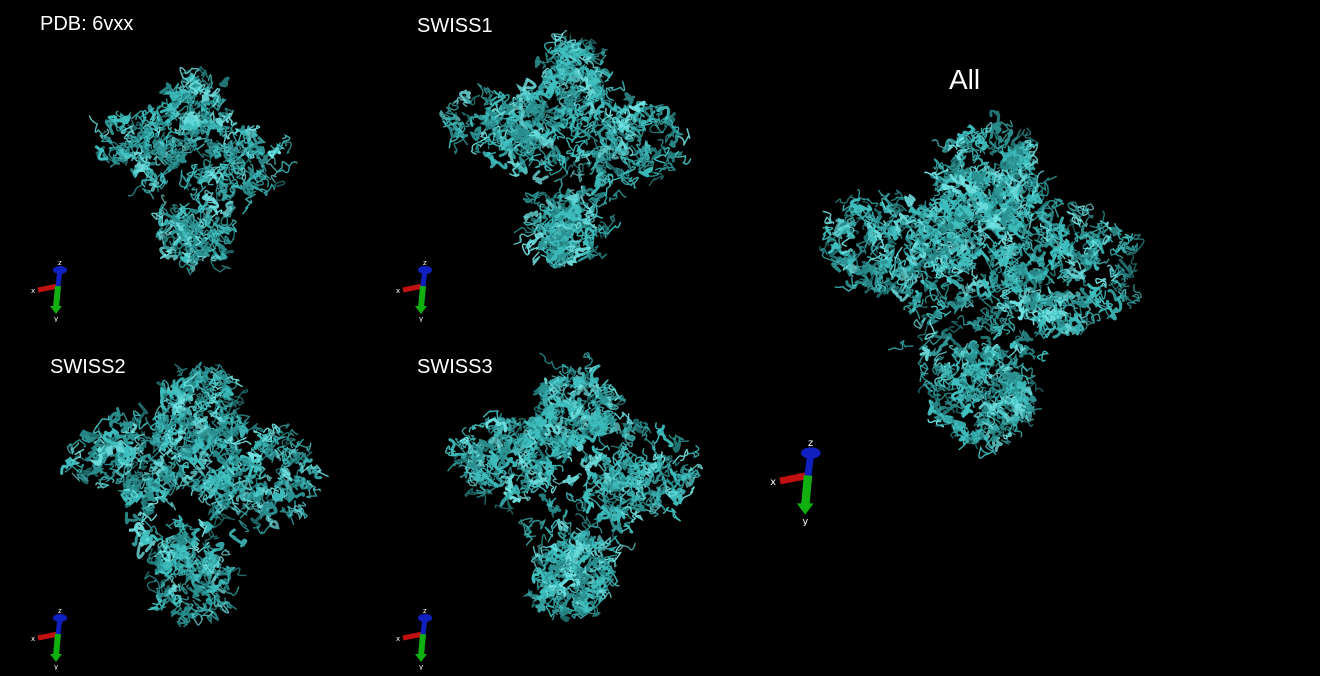 The image size is (1320, 676). What do you see at coordinates (810, 443) in the screenshot?
I see `z-axis-label: z` at bounding box center [810, 443].